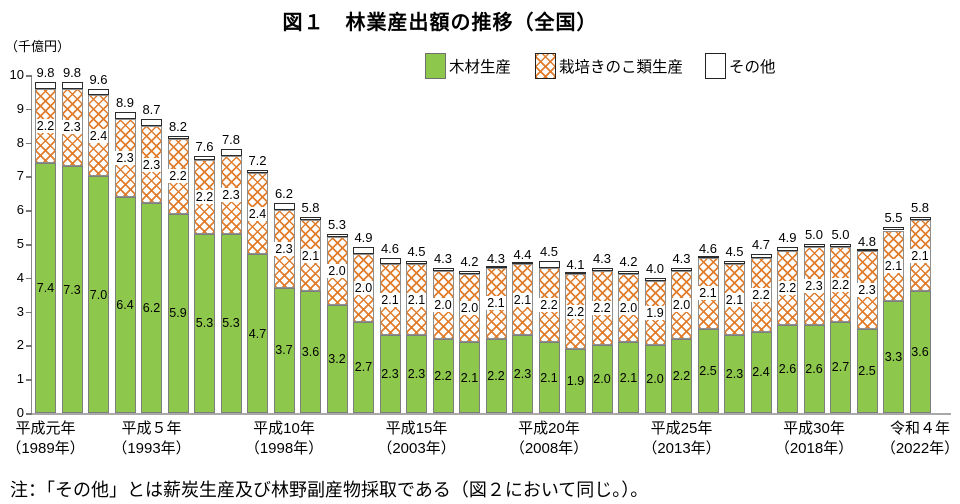 This screenshot has width=960, height=504. I want to click on x-tick-label: 平成15年 （2003年）, so click(417, 439).